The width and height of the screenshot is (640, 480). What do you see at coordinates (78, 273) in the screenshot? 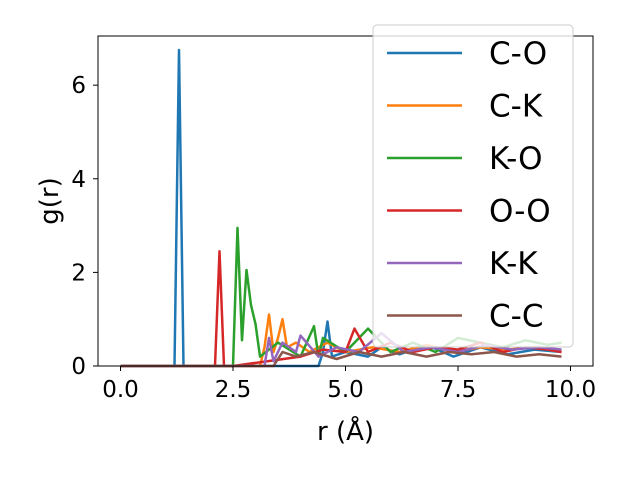
I see `y-tick-label: 2` at bounding box center [78, 273].